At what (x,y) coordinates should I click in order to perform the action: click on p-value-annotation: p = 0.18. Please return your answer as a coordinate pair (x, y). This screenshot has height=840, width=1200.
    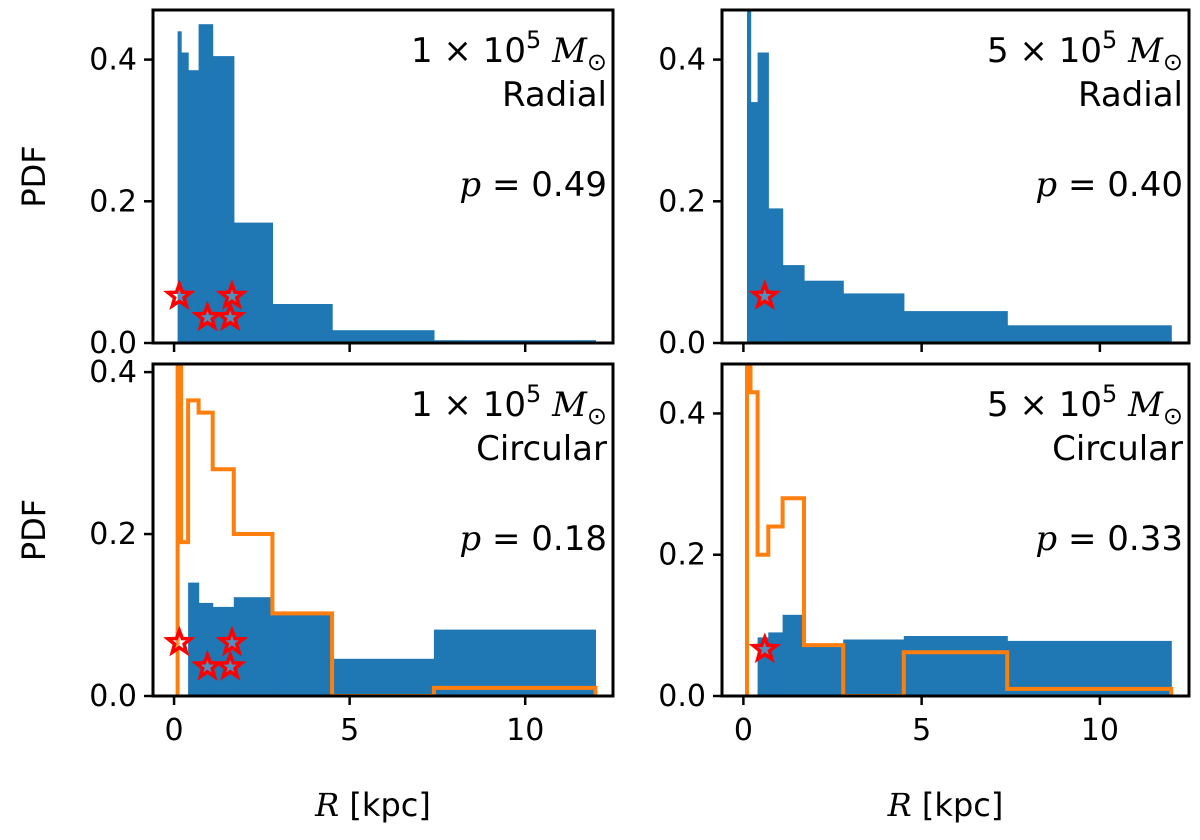
    Looking at the image, I should click on (533, 539).